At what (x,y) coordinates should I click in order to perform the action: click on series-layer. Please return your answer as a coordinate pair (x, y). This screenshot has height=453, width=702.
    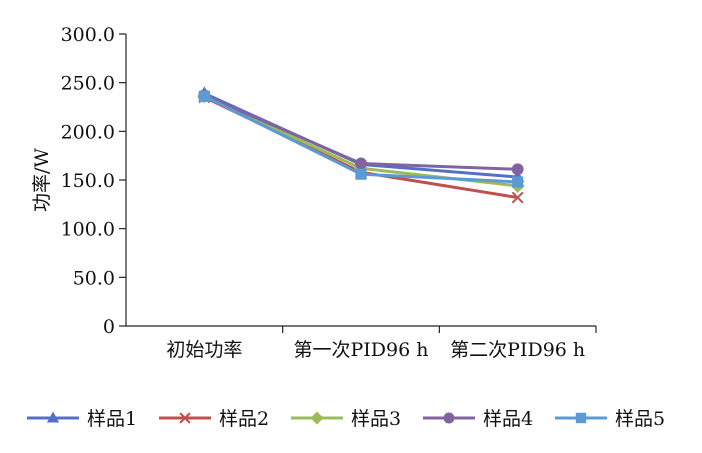
    Looking at the image, I should click on (361, 145).